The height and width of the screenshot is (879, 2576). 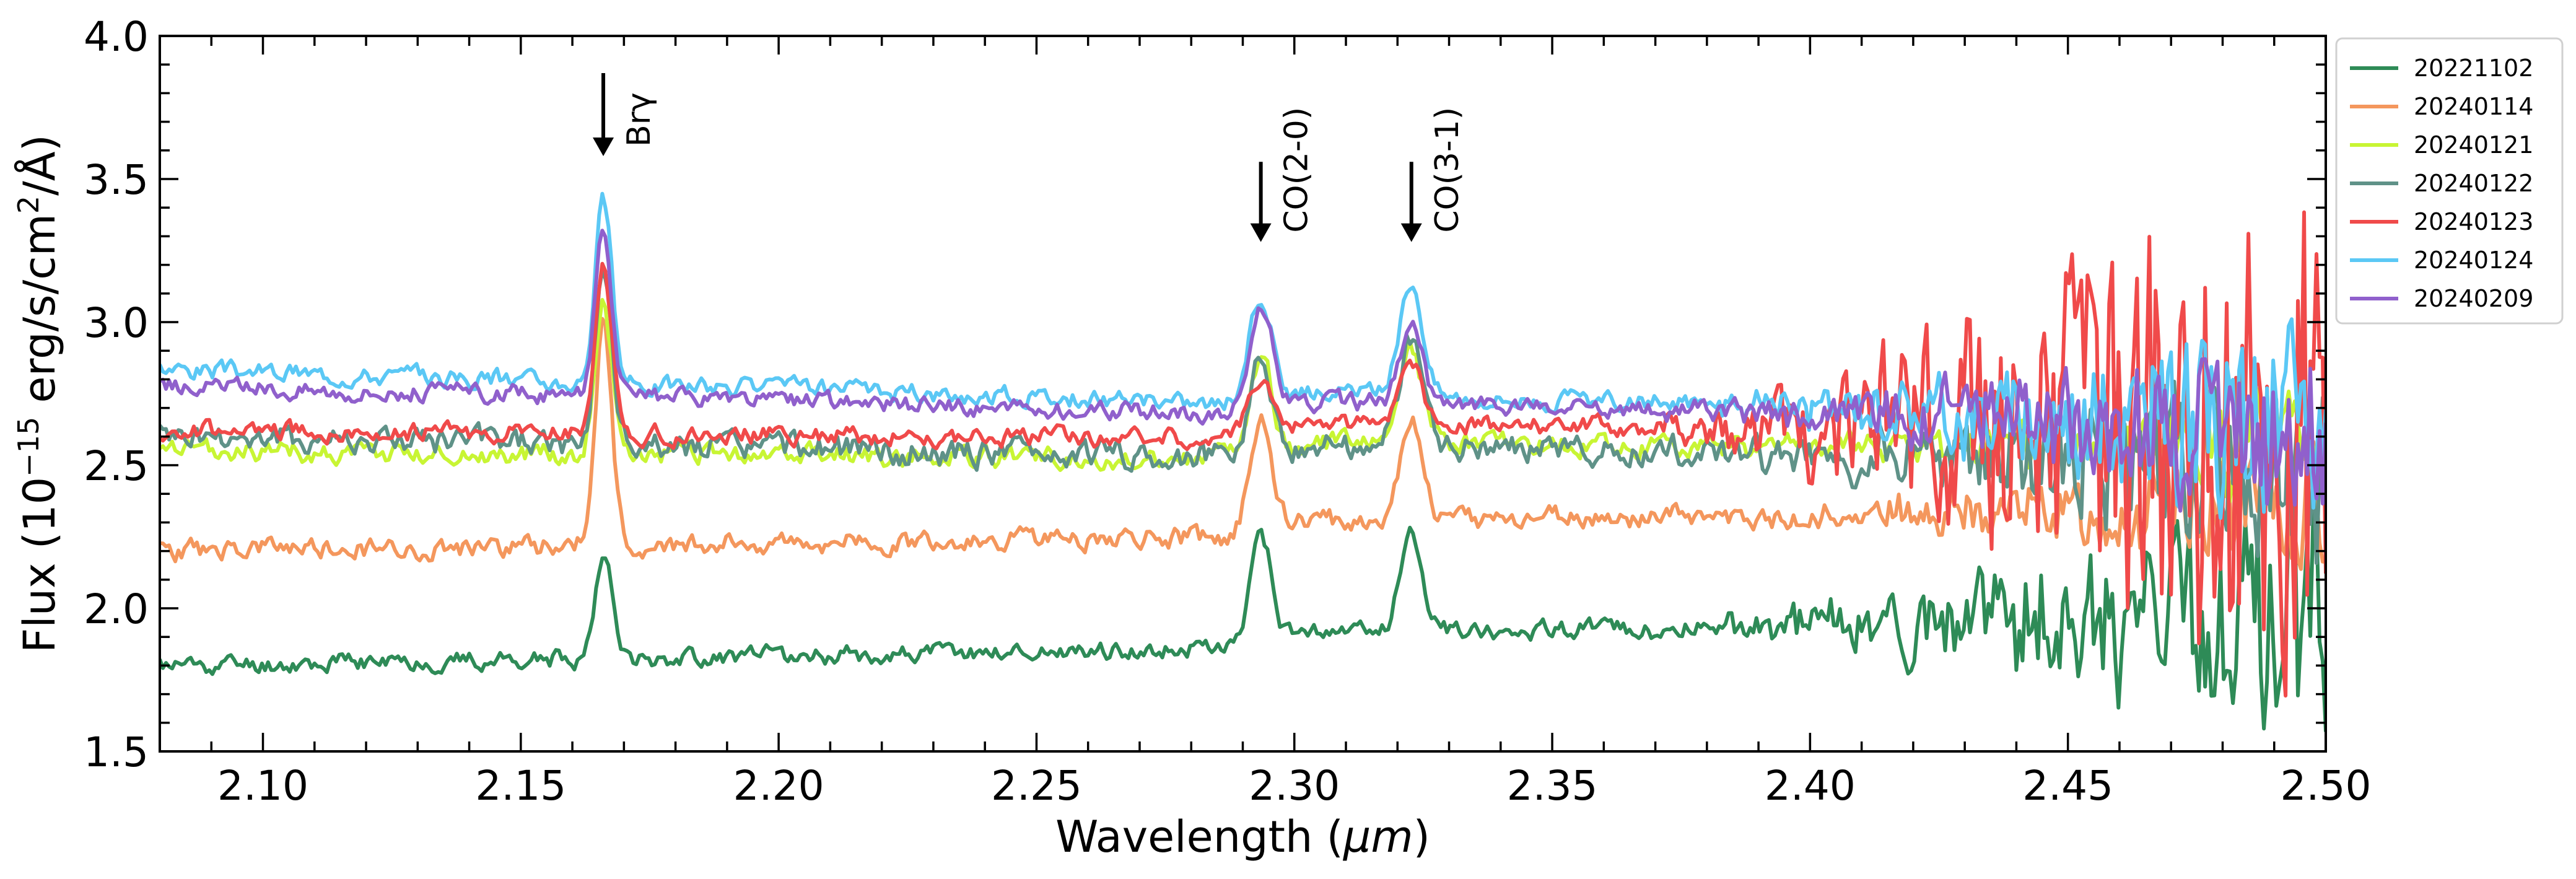 I want to click on y-tick-label: 3.0, so click(x=116, y=323).